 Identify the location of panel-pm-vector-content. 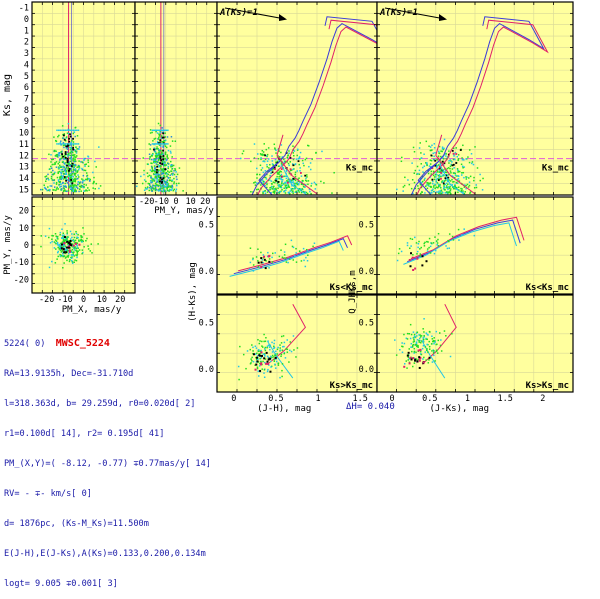
(69, 246).